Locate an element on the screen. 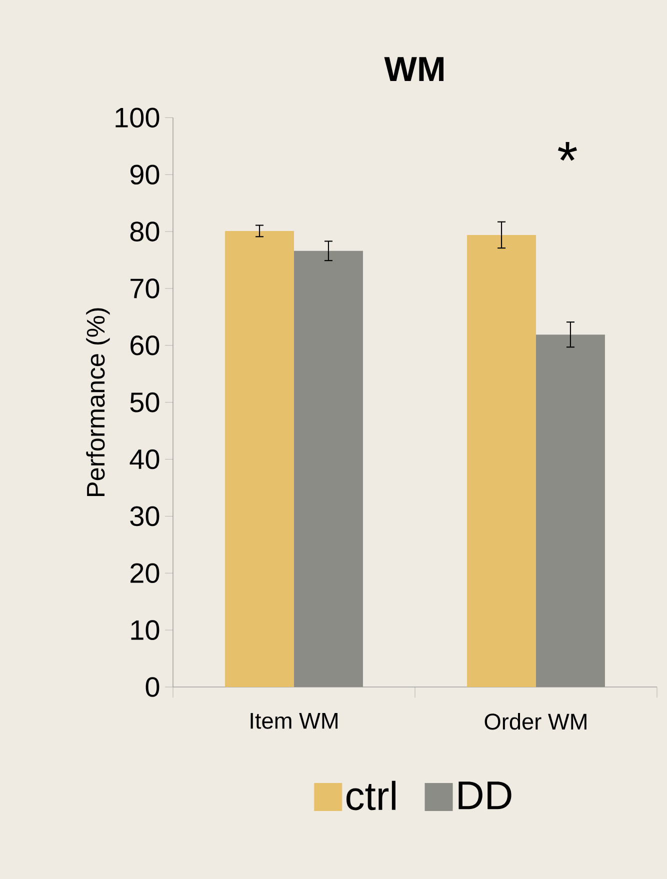 The height and width of the screenshot is (879, 667). chart-title: WM is located at coordinates (414, 69).